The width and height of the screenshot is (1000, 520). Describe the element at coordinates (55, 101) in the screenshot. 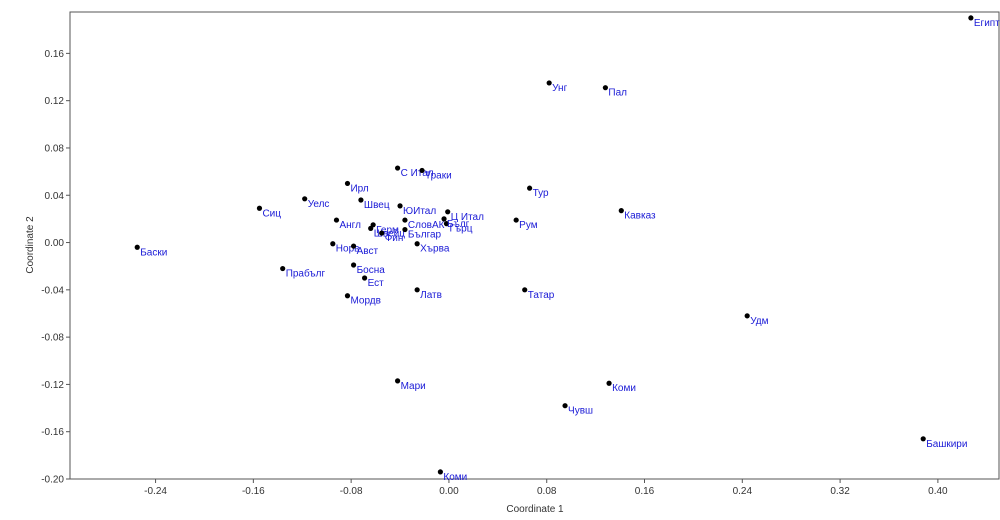

I see `y-tick-label: 0.12` at that location.